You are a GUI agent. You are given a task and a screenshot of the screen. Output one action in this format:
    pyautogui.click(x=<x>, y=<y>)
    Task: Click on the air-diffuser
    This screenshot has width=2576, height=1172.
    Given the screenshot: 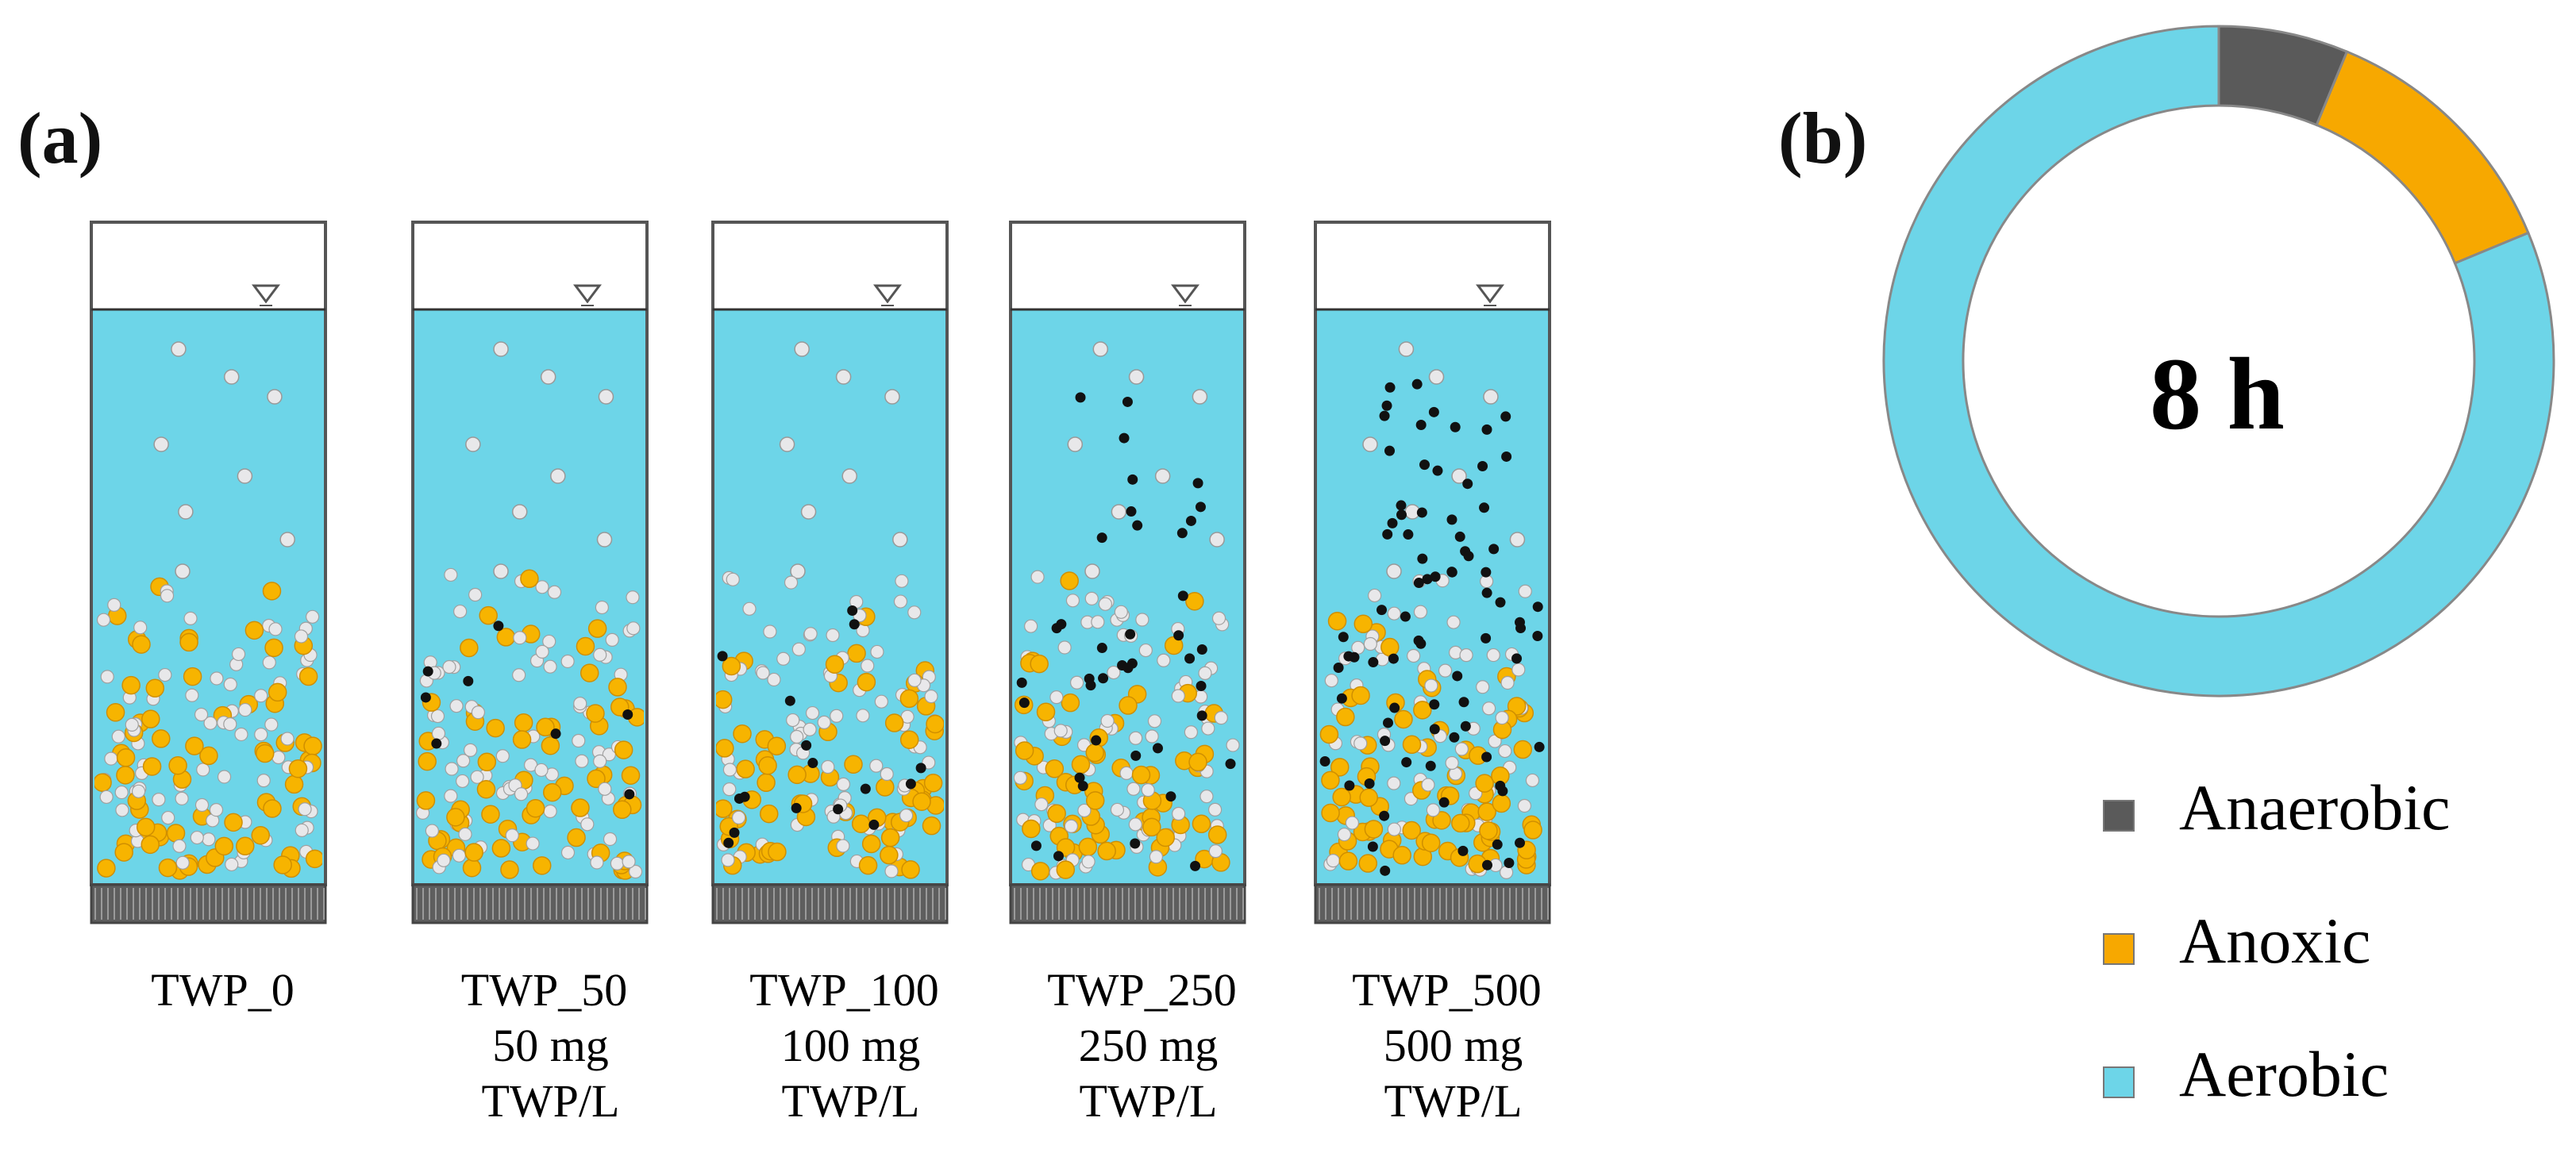 What is the action you would take?
    pyautogui.click(x=208, y=903)
    